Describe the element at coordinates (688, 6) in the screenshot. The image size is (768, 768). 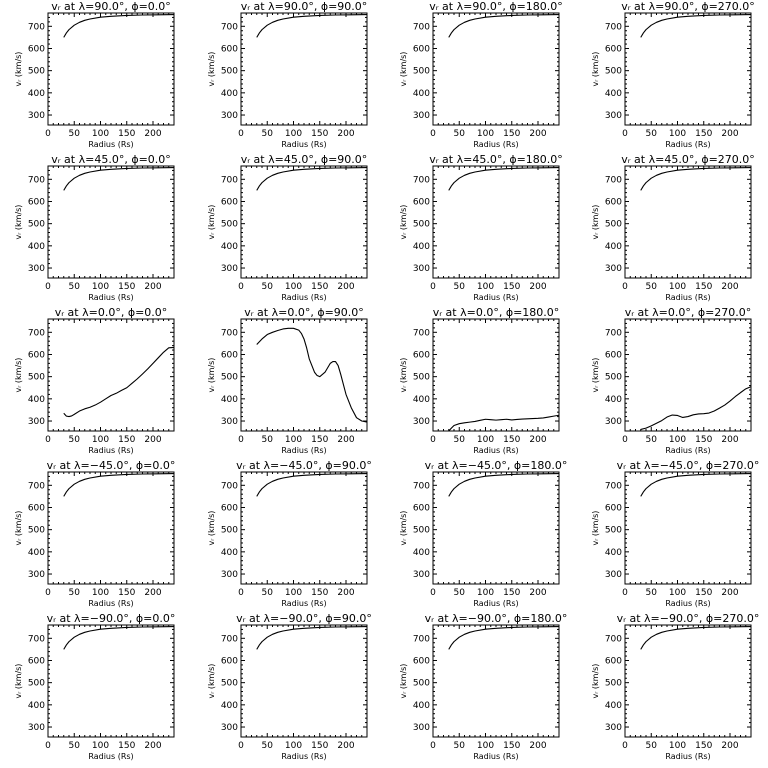
I see `panel-title: vᵣ at λ=90.0°, ϕ=270.0°` at that location.